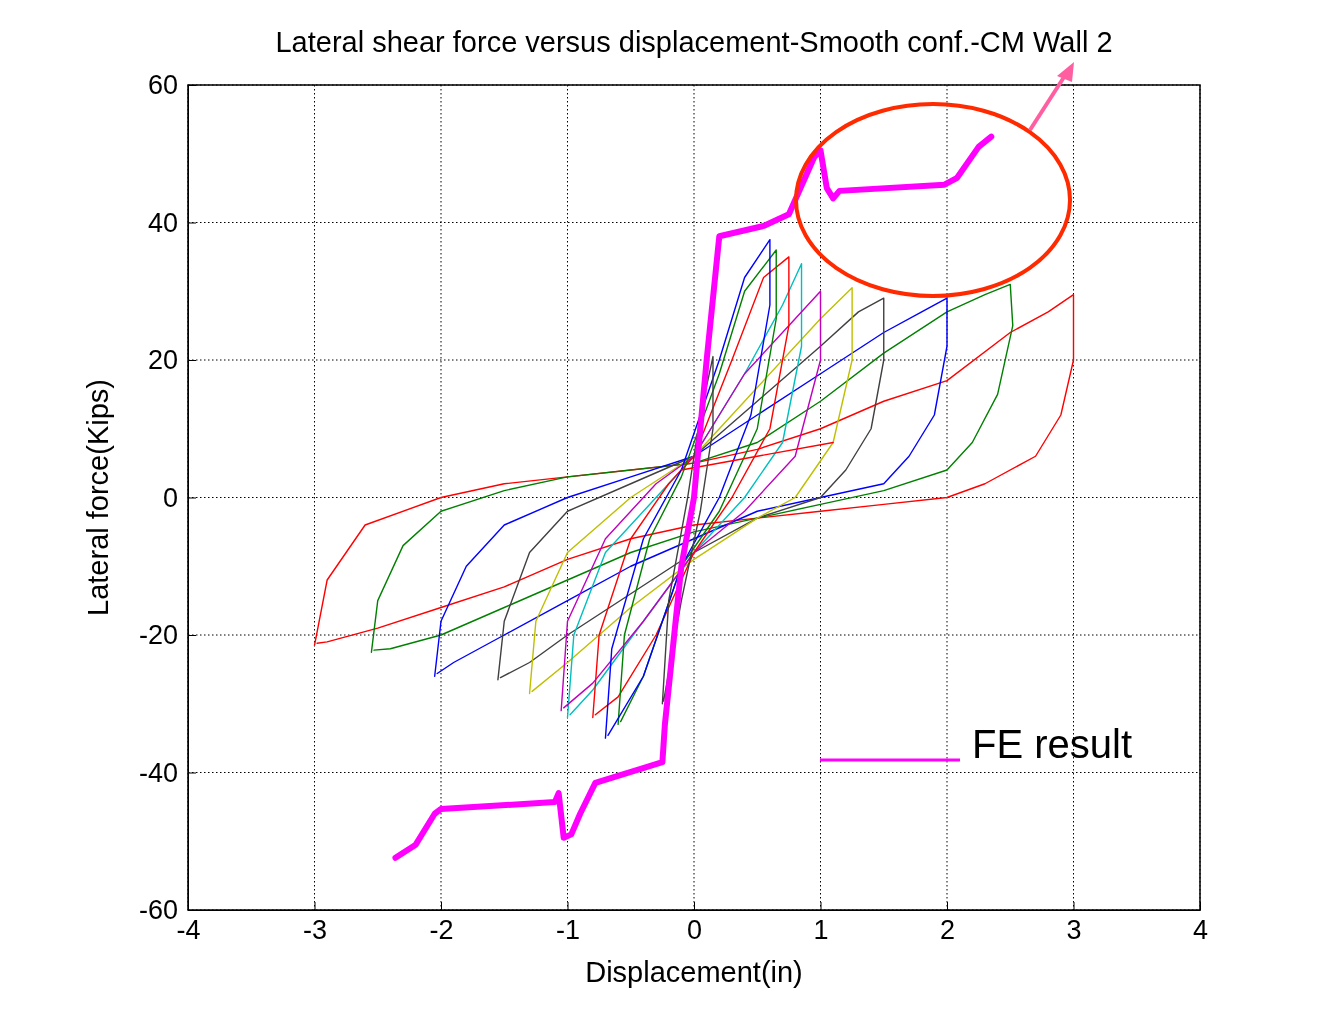 The width and height of the screenshot is (1318, 1020). What do you see at coordinates (158, 772) in the screenshot?
I see `y-tick-label: -40` at bounding box center [158, 772].